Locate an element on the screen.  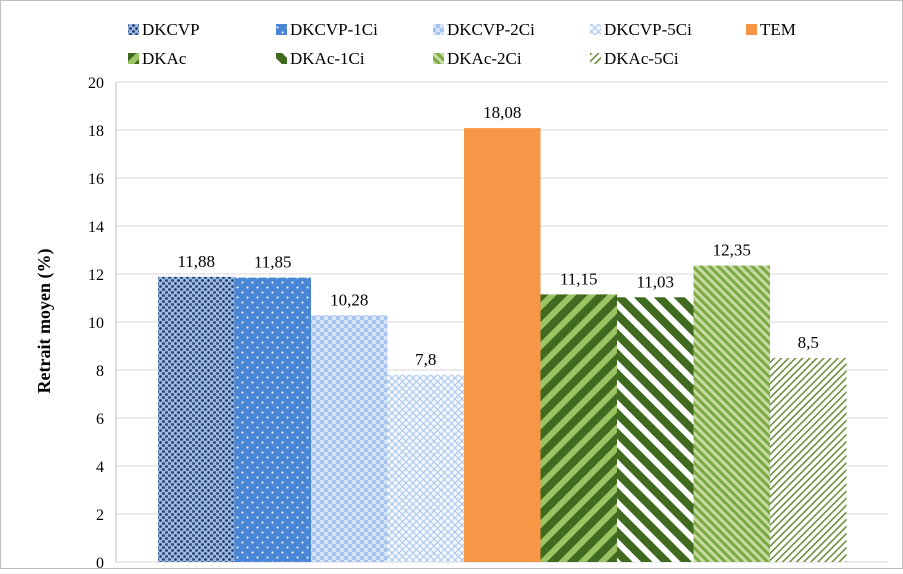
y-tick-label: 20 is located at coordinates (96, 83).